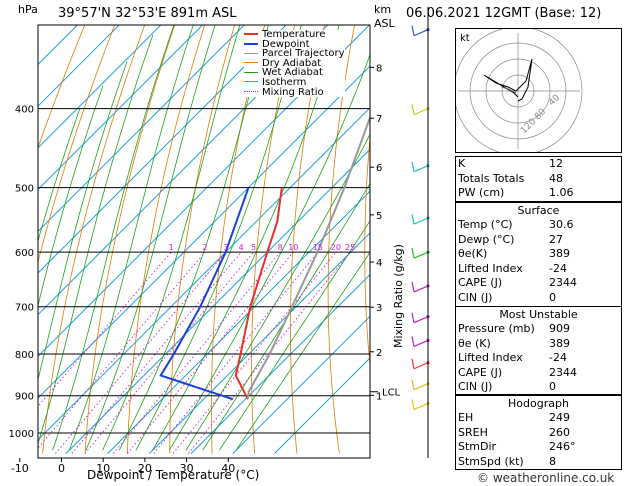  I want to click on mixing-ratio-label: 4, so click(241, 247).